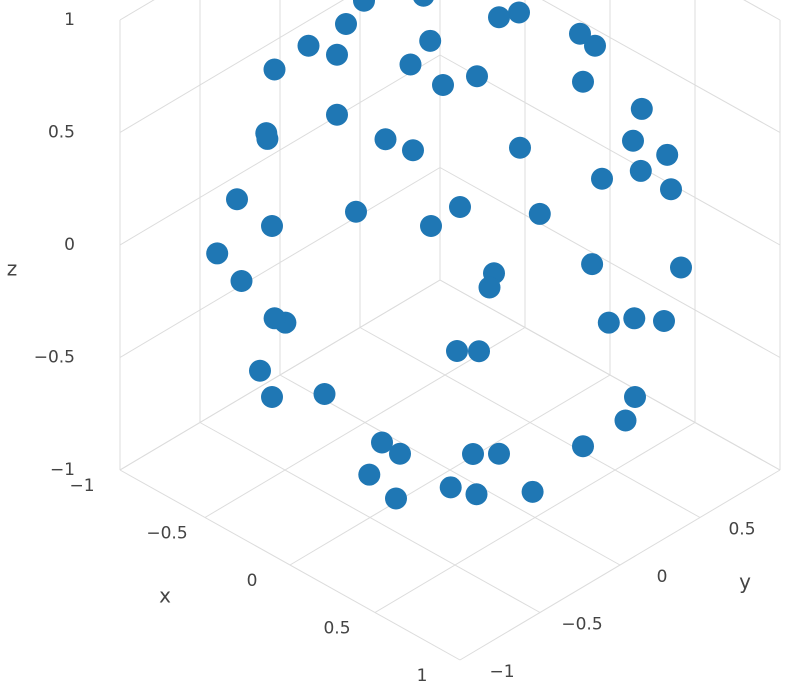 Image resolution: width=800 pixels, height=683 pixels. Describe the element at coordinates (69, 245) in the screenshot. I see `z-tick-label: 0` at that location.